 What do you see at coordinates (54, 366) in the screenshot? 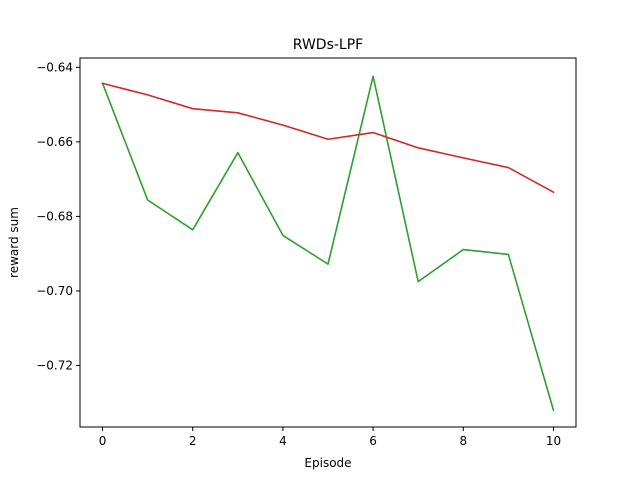
I see `y-tick-label: −0.72` at bounding box center [54, 366].